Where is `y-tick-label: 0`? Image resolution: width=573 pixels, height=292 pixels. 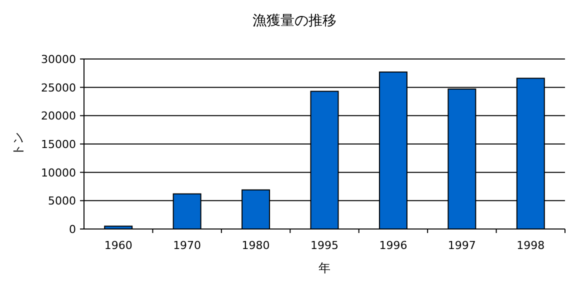
y-tick-label: 0 is located at coordinates (72, 229).